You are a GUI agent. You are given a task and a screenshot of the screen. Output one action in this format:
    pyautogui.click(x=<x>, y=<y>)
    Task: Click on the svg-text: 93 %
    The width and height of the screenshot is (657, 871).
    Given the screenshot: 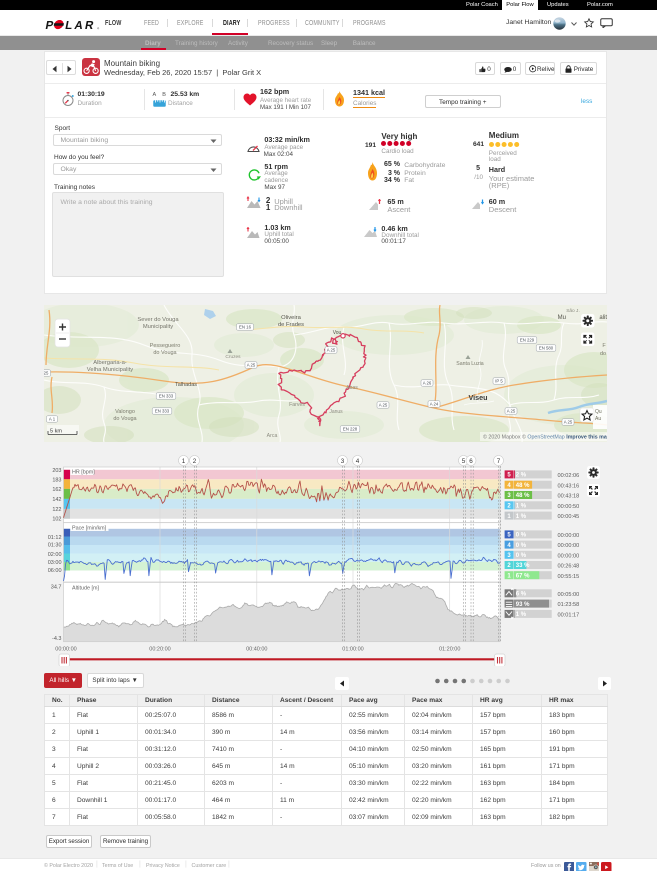 What is the action you would take?
    pyautogui.click(x=523, y=605)
    